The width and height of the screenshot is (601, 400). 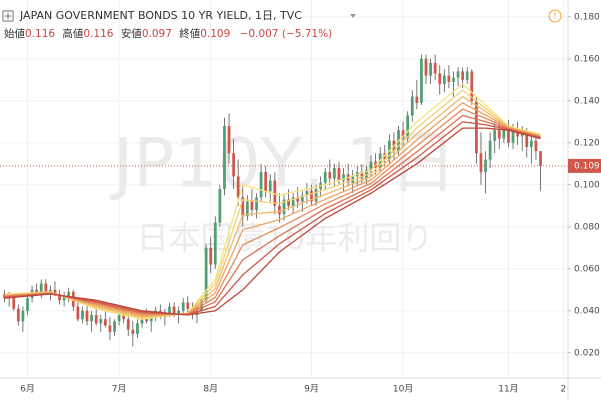 What do you see at coordinates (131, 33) in the screenshot?
I see `low-label: 安値` at bounding box center [131, 33].